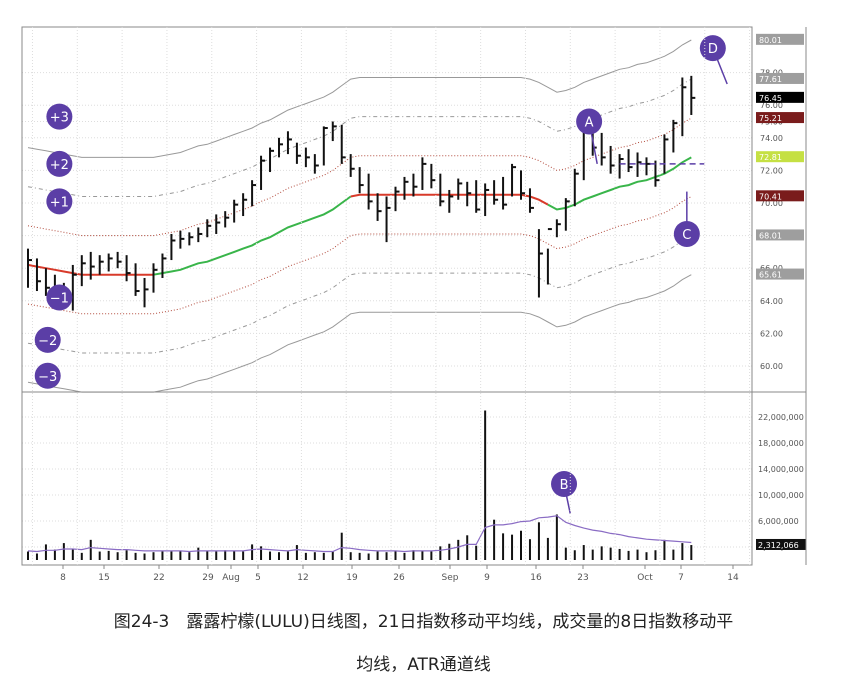 The width and height of the screenshot is (847, 680). Describe the element at coordinates (770, 235) in the screenshot. I see `price-tag-label: 68.01` at that location.